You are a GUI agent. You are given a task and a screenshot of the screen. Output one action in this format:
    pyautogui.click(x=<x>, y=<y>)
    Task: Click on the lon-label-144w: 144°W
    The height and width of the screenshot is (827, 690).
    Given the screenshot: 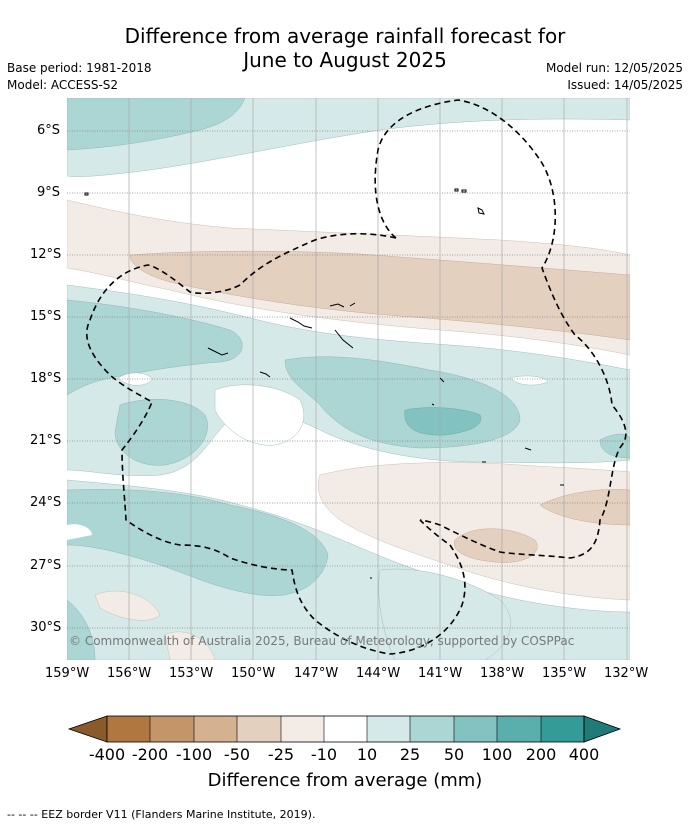 What is the action you would take?
    pyautogui.click(x=378, y=673)
    